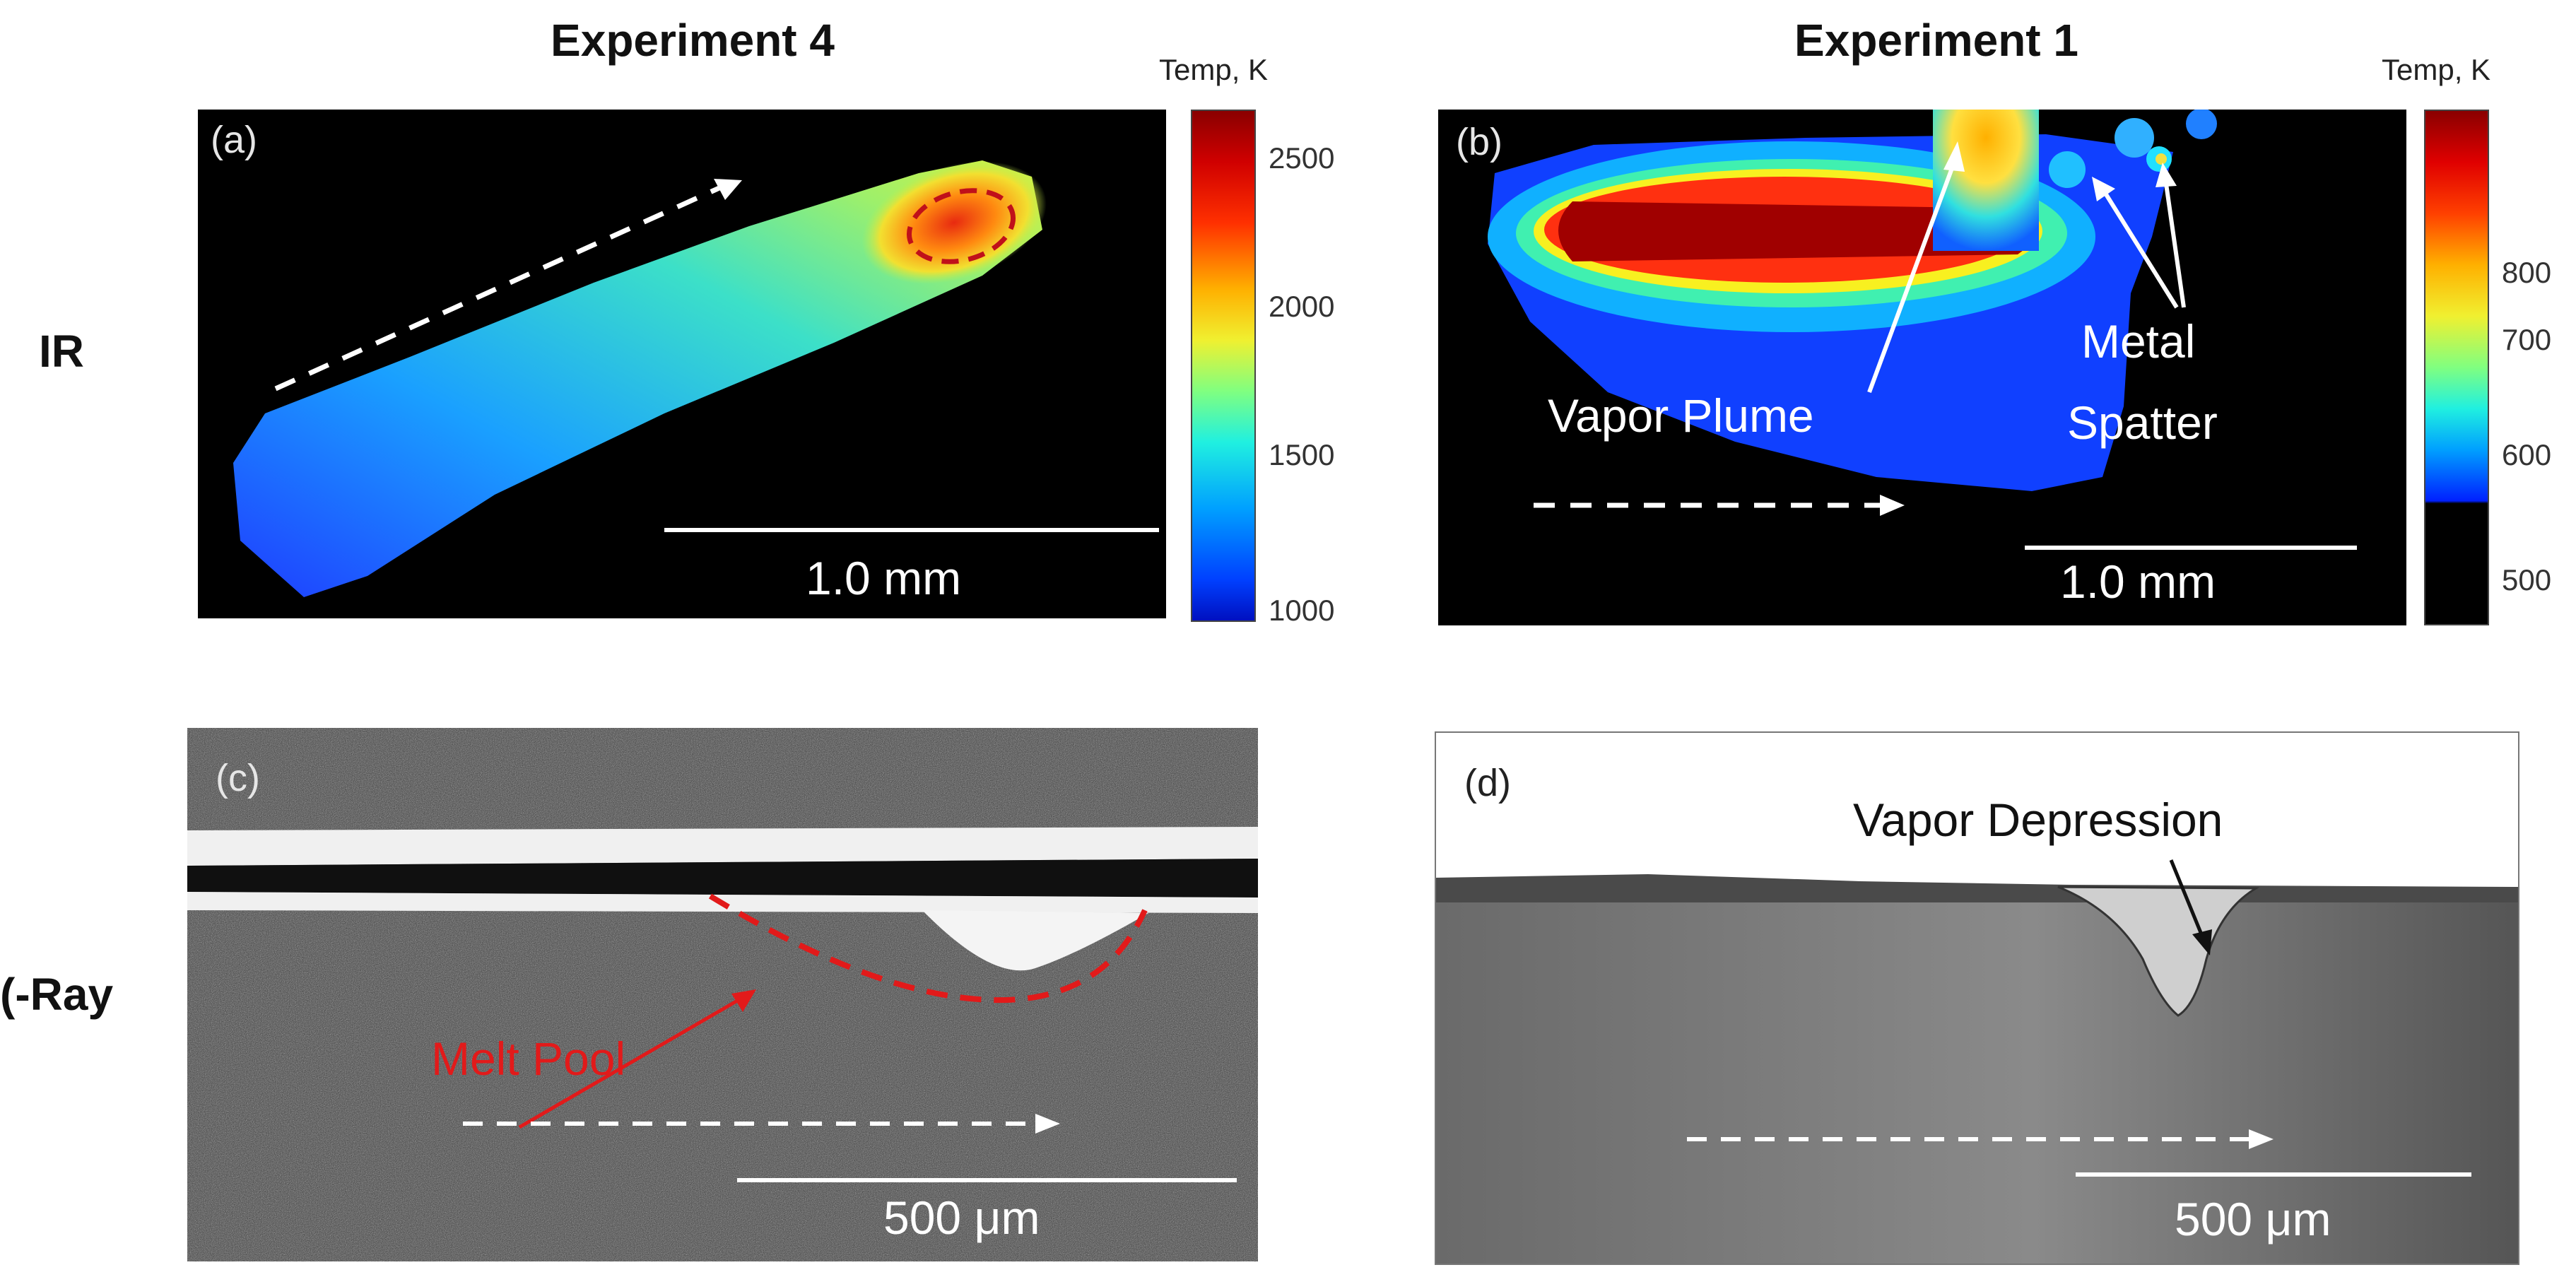 This screenshot has width=2576, height=1277. Describe the element at coordinates (238, 778) in the screenshot. I see `panel-letter-c: (c)` at that location.